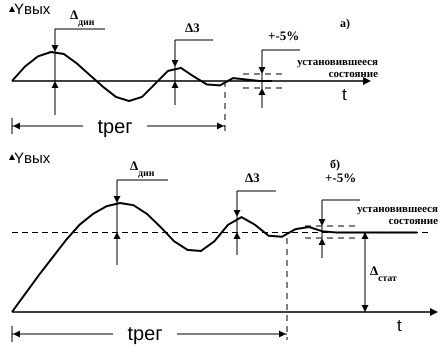  I want to click on chart-title: б), so click(335, 164).